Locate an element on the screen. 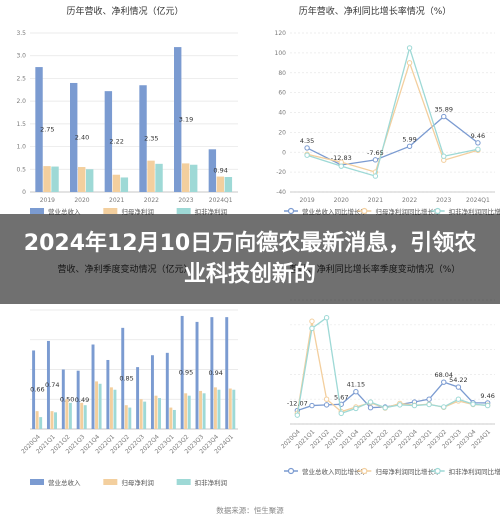 This screenshot has height=524, width=500. x-tick-label: 2024Q1 is located at coordinates (478, 200).